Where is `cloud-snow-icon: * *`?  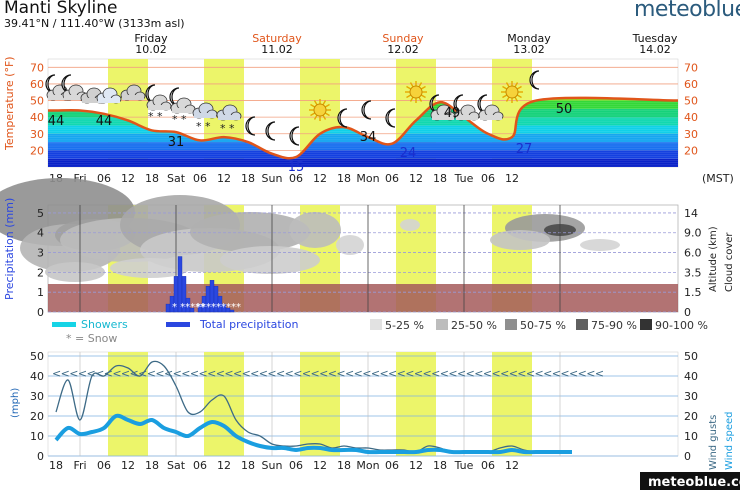
cloud-snow-icon: * * is located at coordinates (229, 119).